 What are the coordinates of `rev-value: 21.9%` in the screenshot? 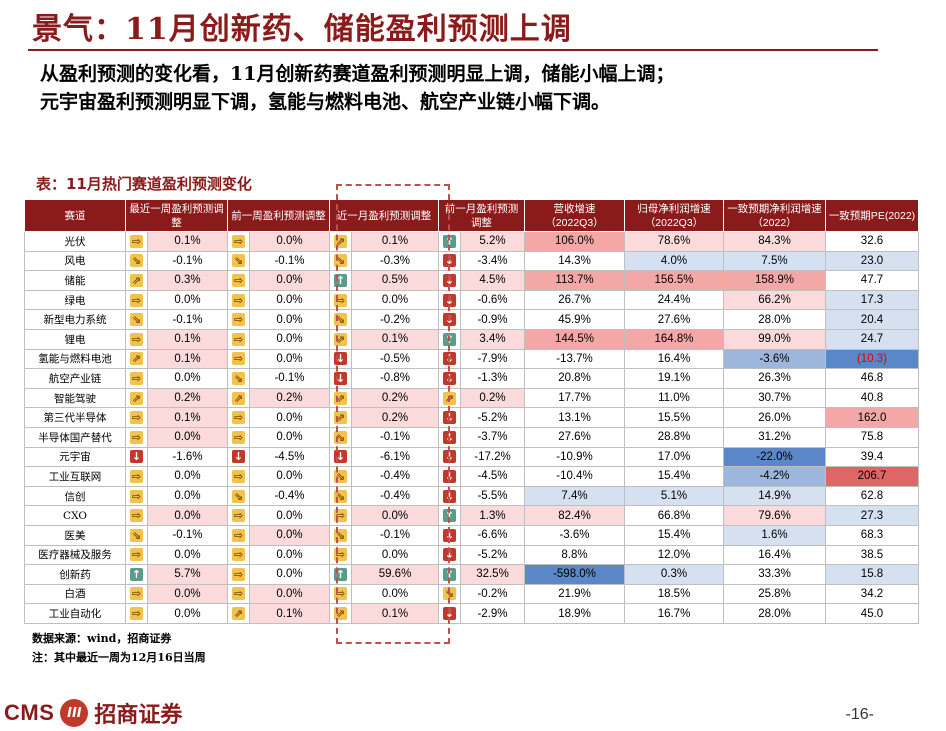 It's located at (574, 594).